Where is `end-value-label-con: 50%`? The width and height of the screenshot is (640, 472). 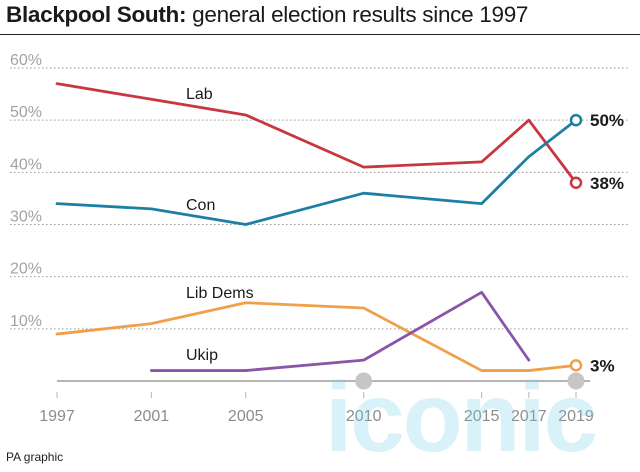
end-value-label-con: 50% is located at coordinates (607, 120).